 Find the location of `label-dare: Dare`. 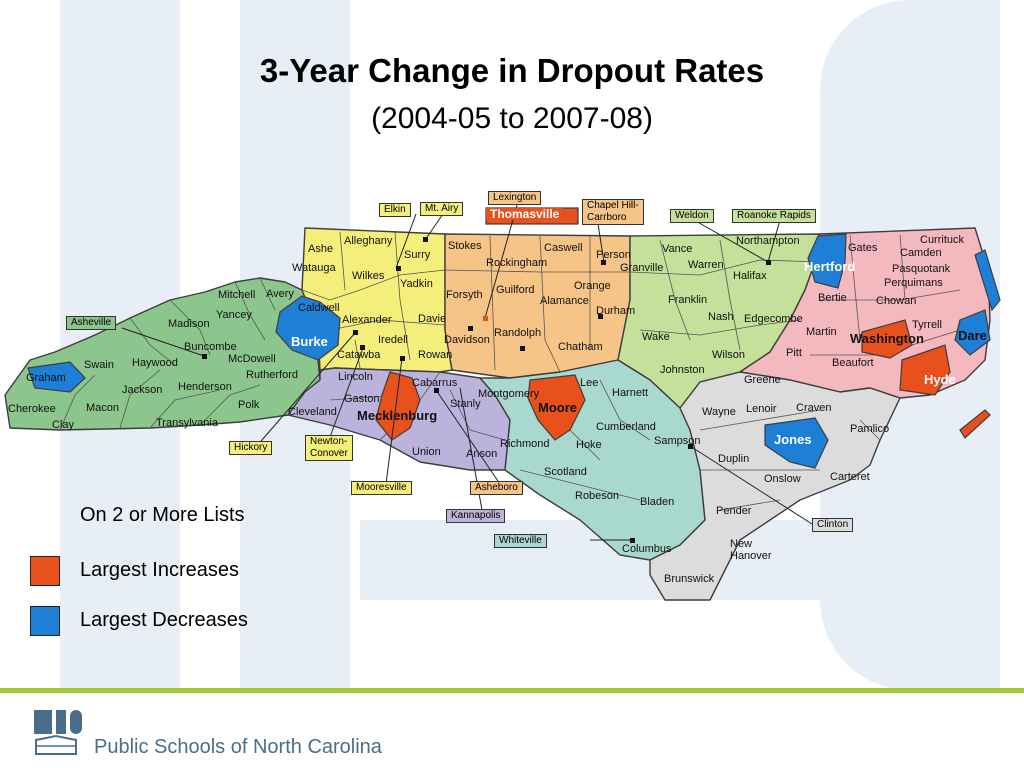

label-dare: Dare is located at coordinates (972, 335).